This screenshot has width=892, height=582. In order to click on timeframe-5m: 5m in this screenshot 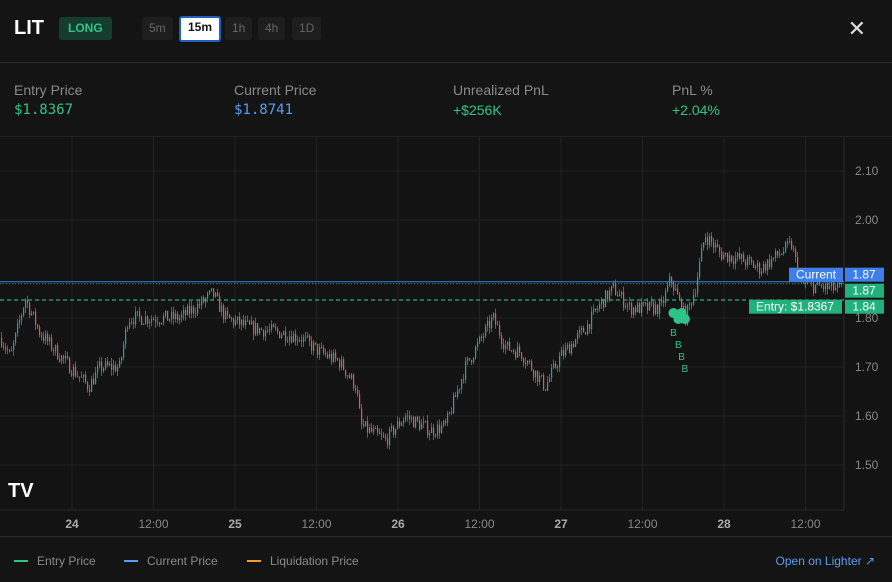, I will do `click(157, 28)`.